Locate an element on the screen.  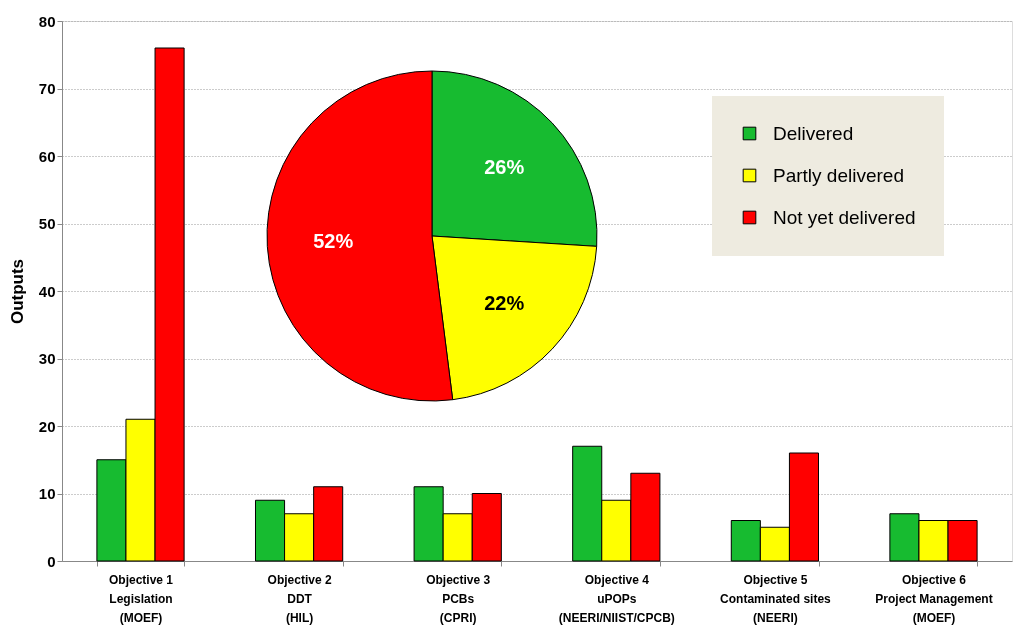
y-tick-label: 80 is located at coordinates (47, 21).